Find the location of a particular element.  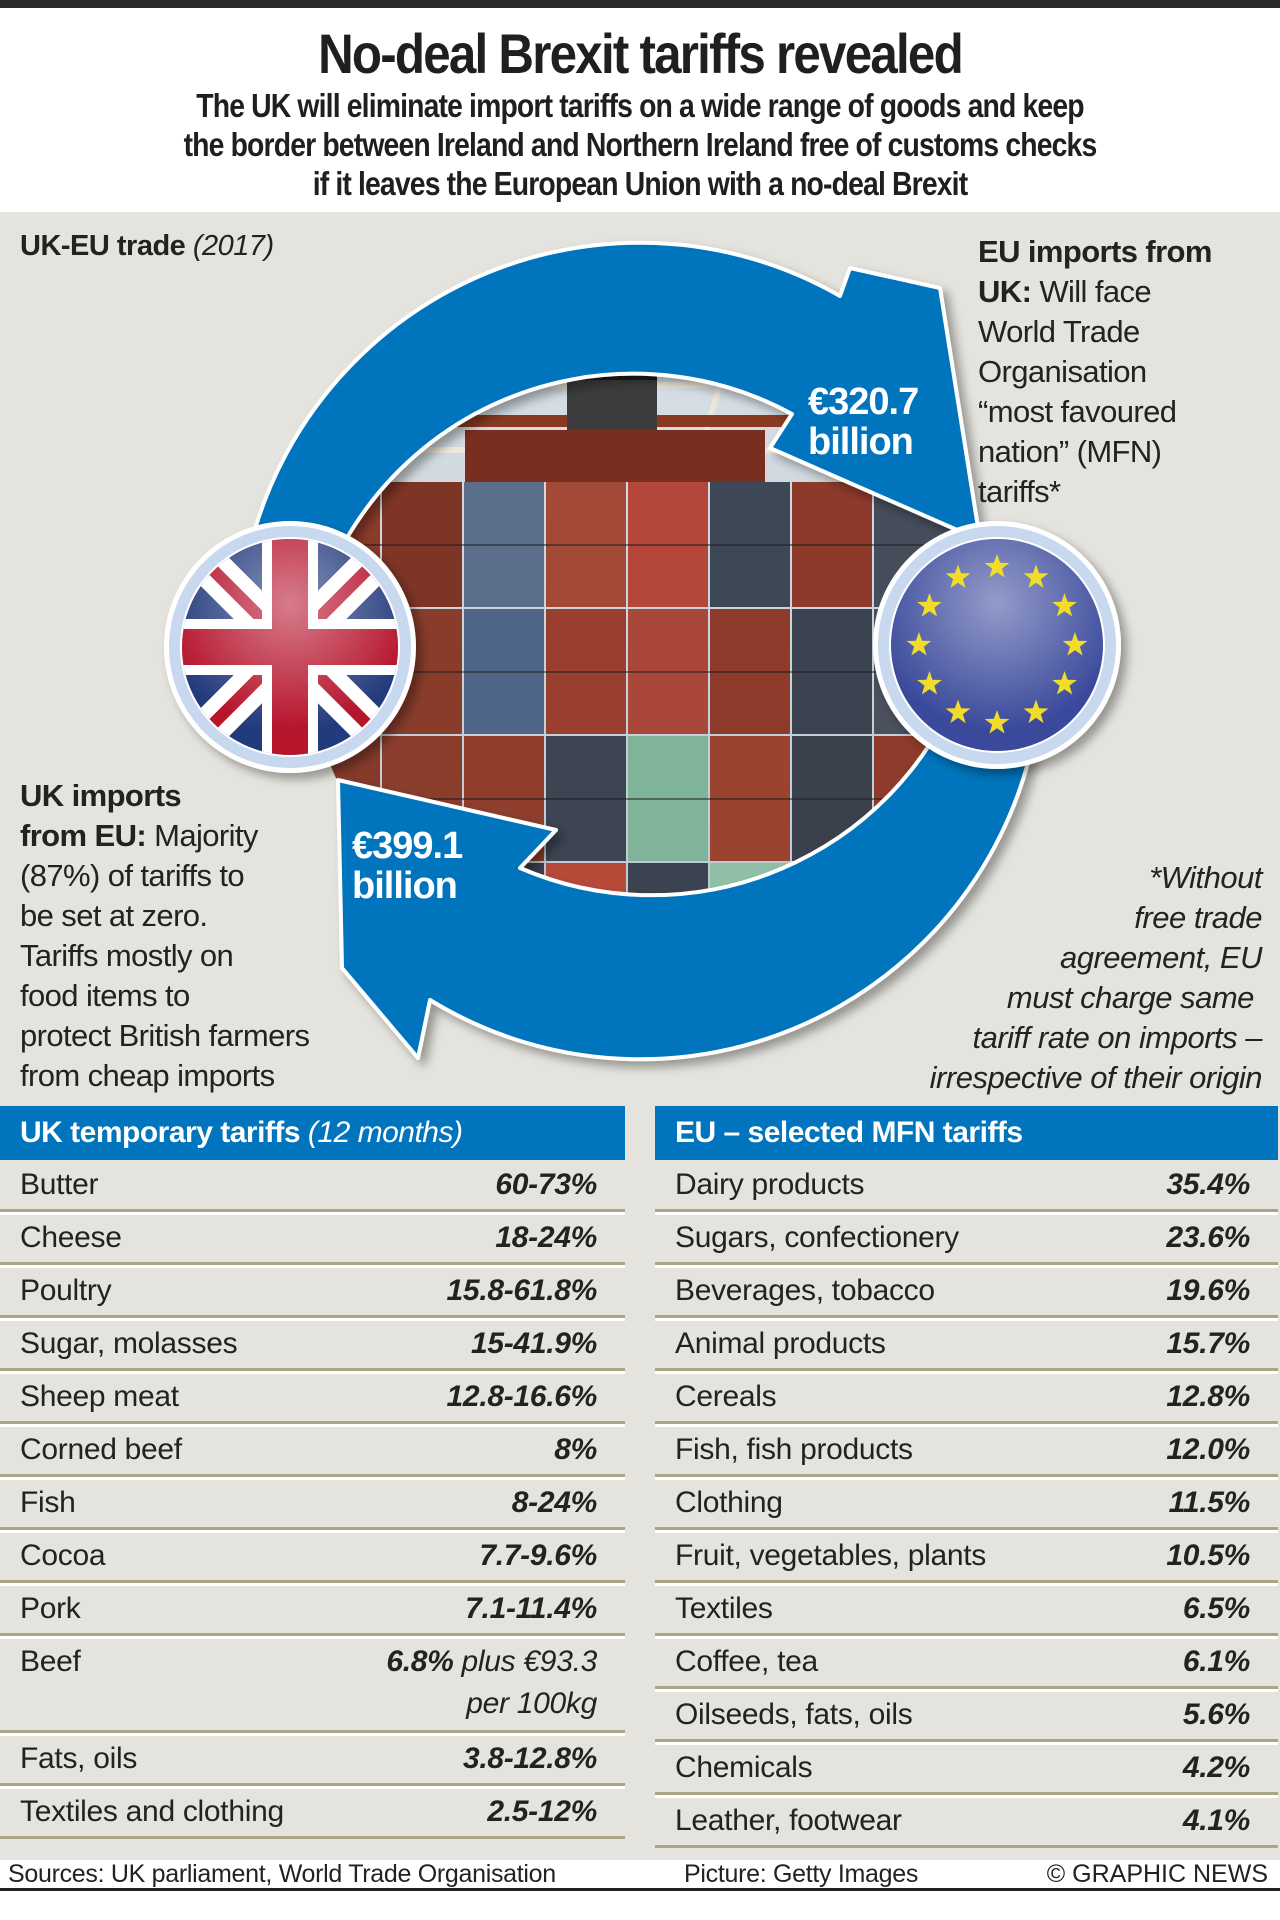

row-item: Beef is located at coordinates (50, 1661).